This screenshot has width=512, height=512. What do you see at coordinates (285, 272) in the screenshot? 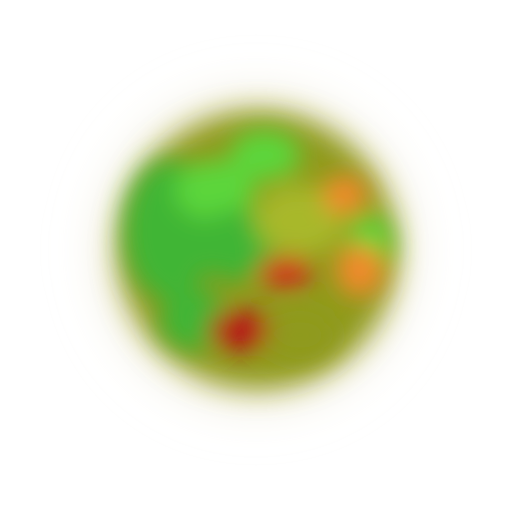
I see `blob-red-center` at bounding box center [285, 272].